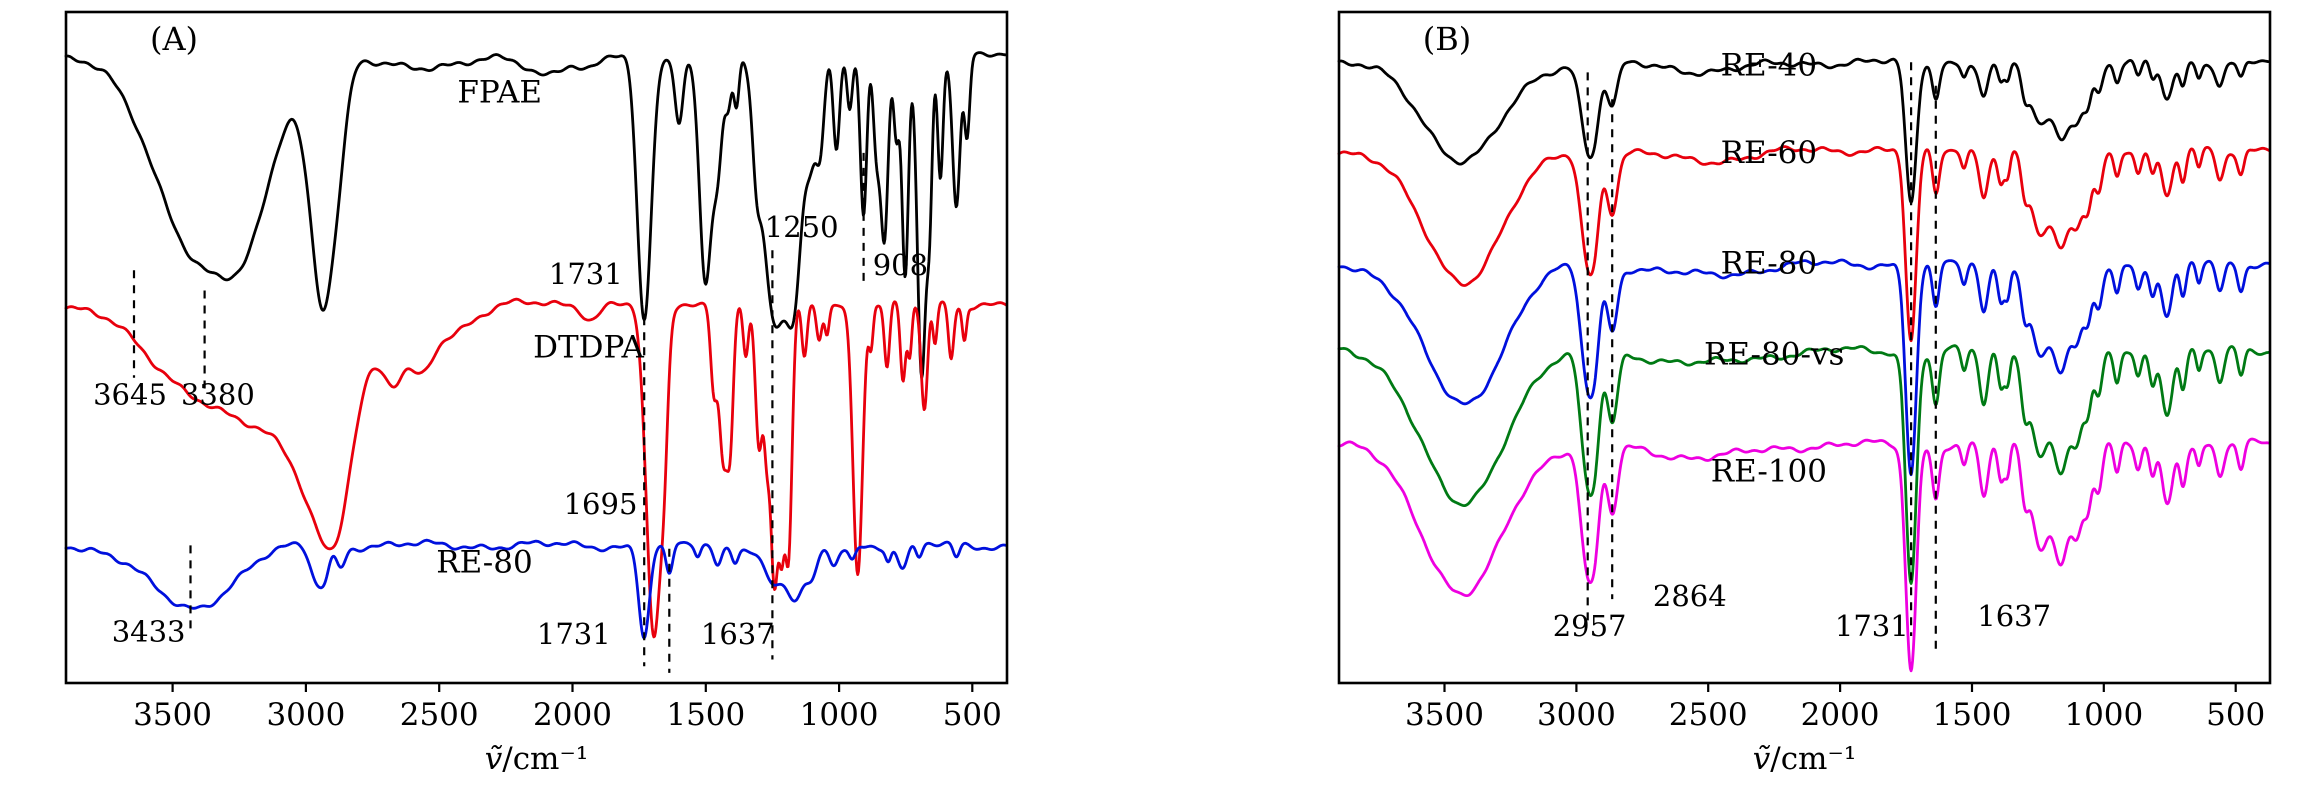 The width and height of the screenshot is (2302, 807). I want to click on series-label-RE-60: RE-60, so click(1769, 153).